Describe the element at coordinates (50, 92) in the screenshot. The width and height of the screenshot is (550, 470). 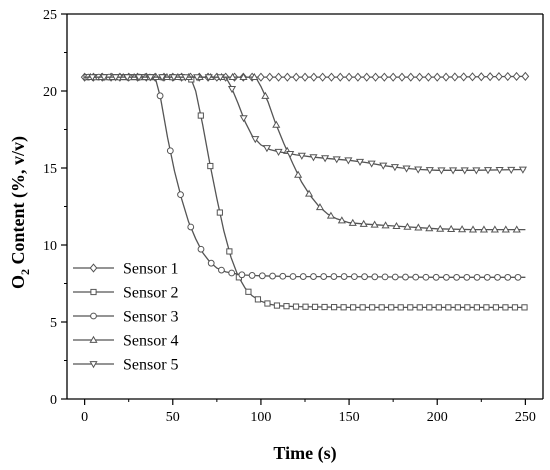
I see `y-tick-label: 20` at that location.